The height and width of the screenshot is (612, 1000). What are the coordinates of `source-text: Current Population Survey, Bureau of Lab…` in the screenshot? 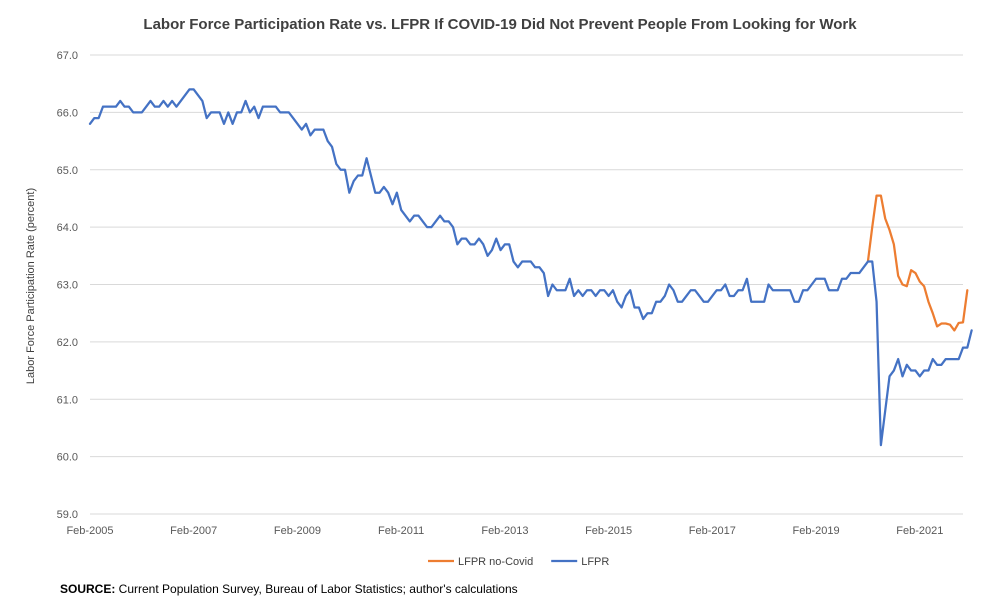 It's located at (316, 589).